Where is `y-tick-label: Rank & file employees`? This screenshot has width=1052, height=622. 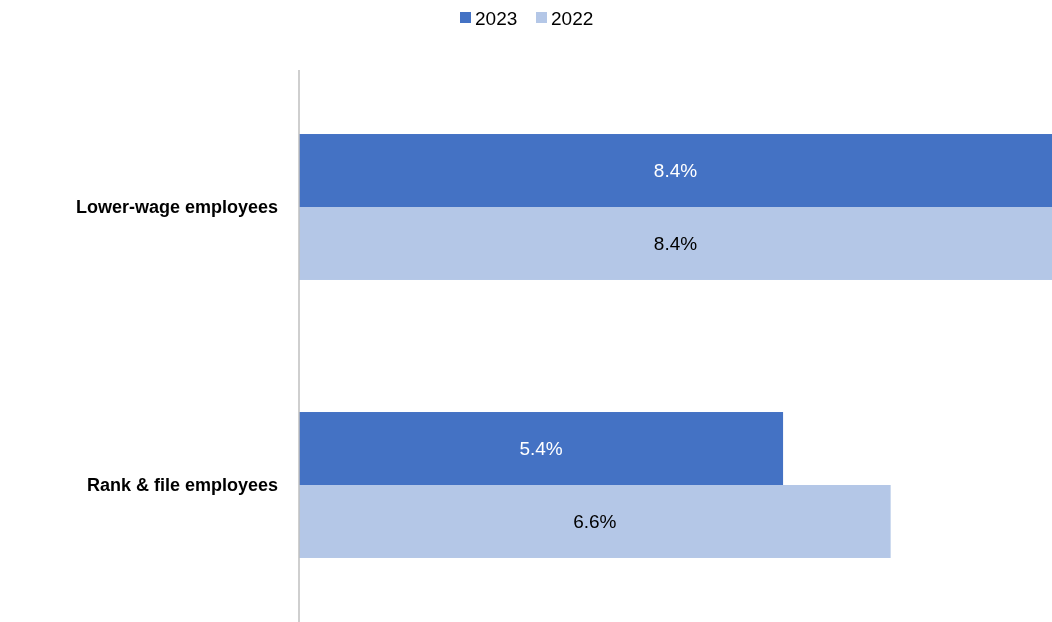
y-tick-label: Rank & file employees is located at coordinates (182, 485).